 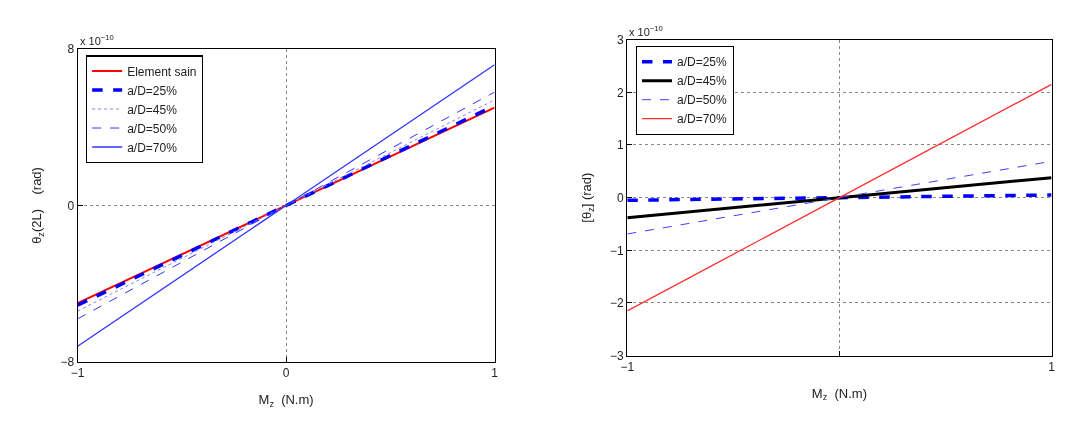 I want to click on y-tick-label: 3, so click(x=621, y=39).